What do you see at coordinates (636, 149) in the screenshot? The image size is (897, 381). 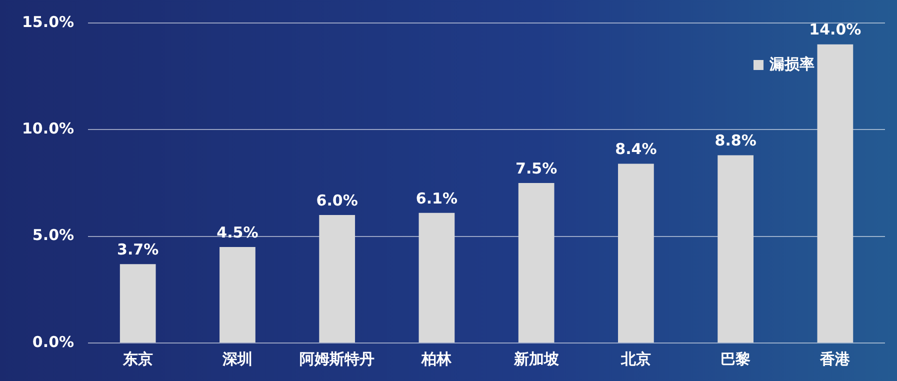 I see `data-label: 8.4%` at bounding box center [636, 149].